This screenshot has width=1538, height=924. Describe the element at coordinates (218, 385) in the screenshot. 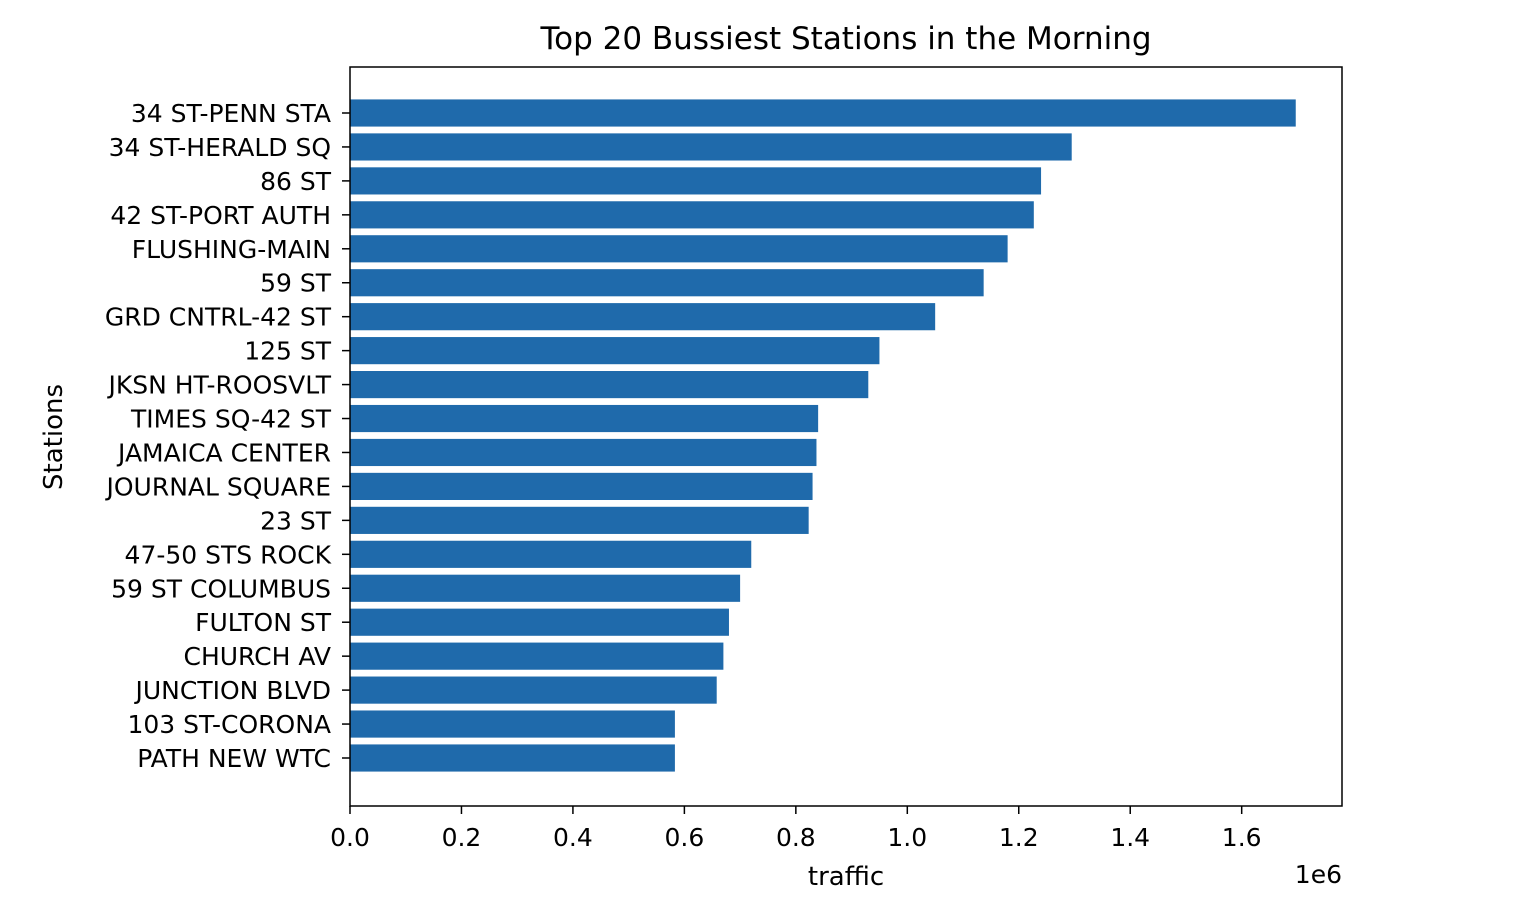

I see `y-tick-label: JKSN HT-ROOSVLT` at that location.